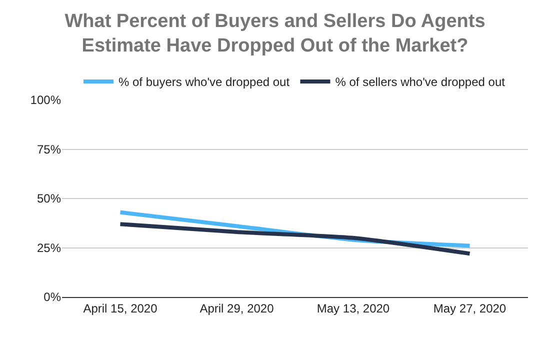  I want to click on legend-label: % of buyers who've dropped out, so click(204, 82).